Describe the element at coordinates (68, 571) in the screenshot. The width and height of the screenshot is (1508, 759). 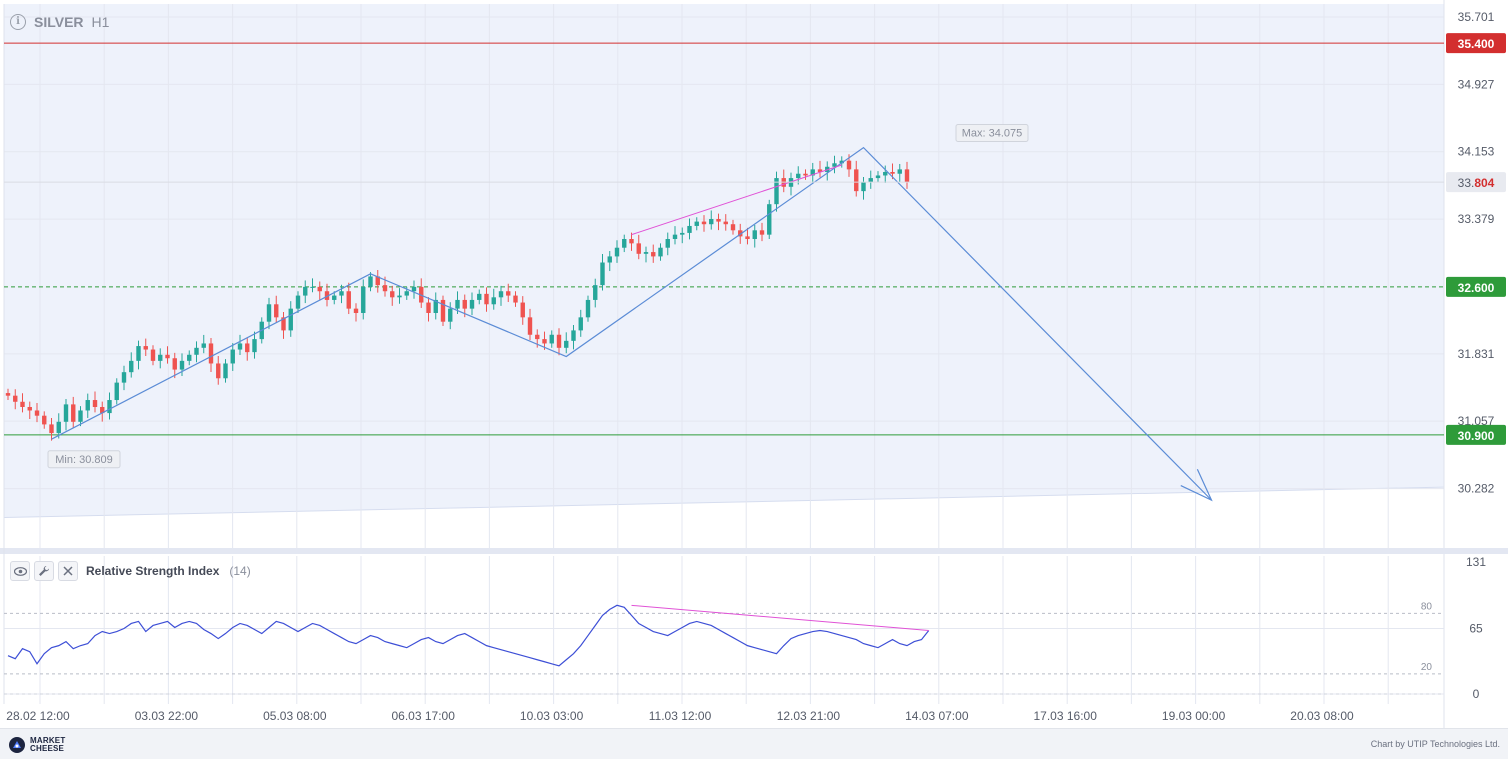
I see `close-icon` at that location.